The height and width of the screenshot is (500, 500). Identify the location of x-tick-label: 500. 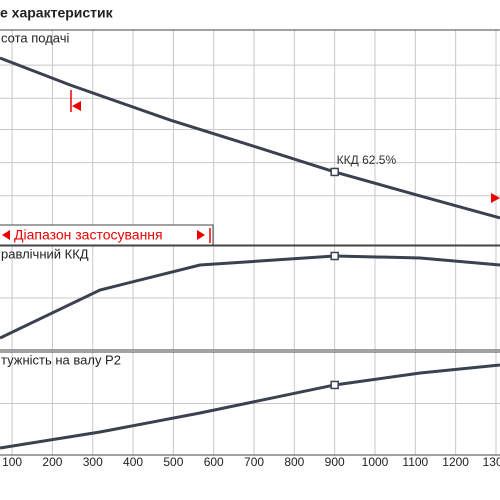
(173, 462).